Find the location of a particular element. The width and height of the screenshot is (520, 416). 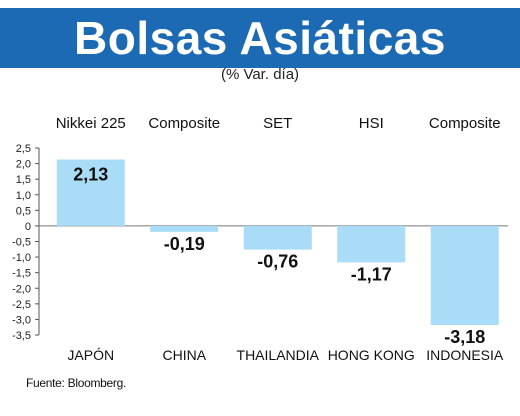

bar-value-label: -0,19 is located at coordinates (184, 244).